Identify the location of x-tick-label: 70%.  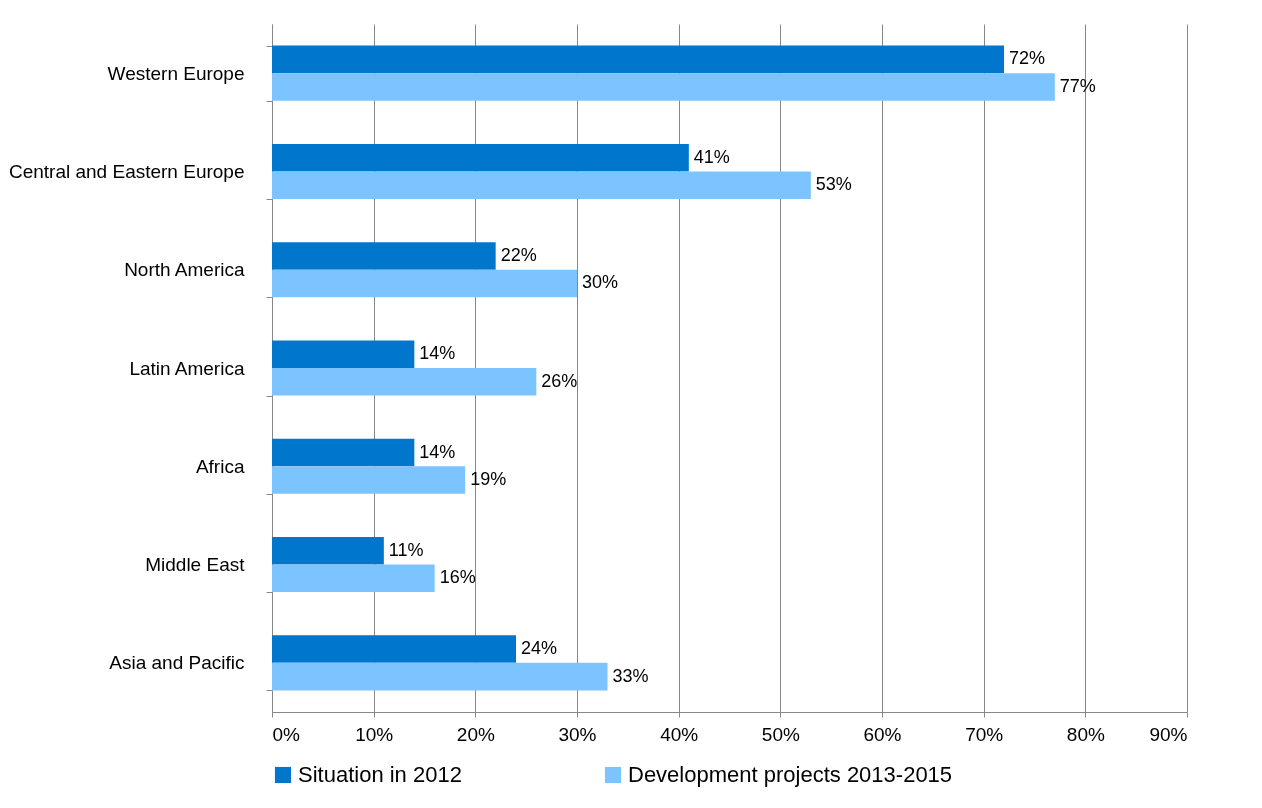
(984, 734).